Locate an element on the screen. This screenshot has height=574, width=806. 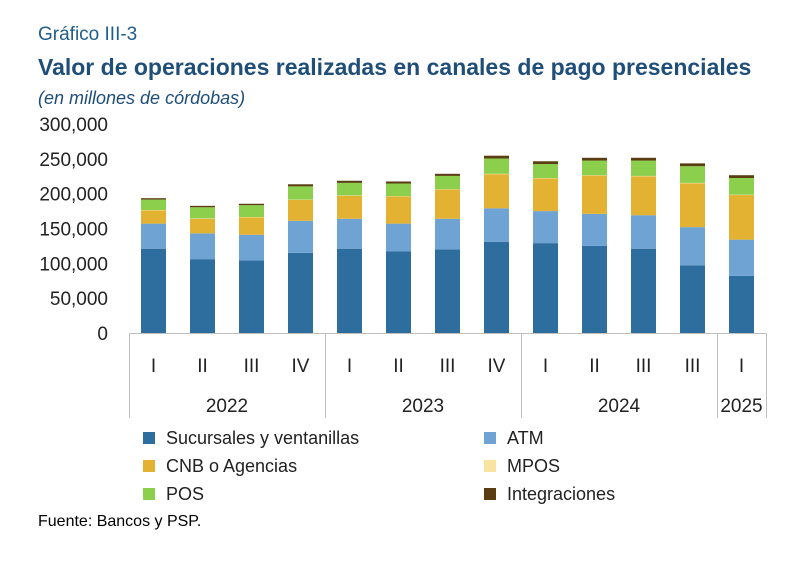
x-group-label: 2023 is located at coordinates (423, 406).